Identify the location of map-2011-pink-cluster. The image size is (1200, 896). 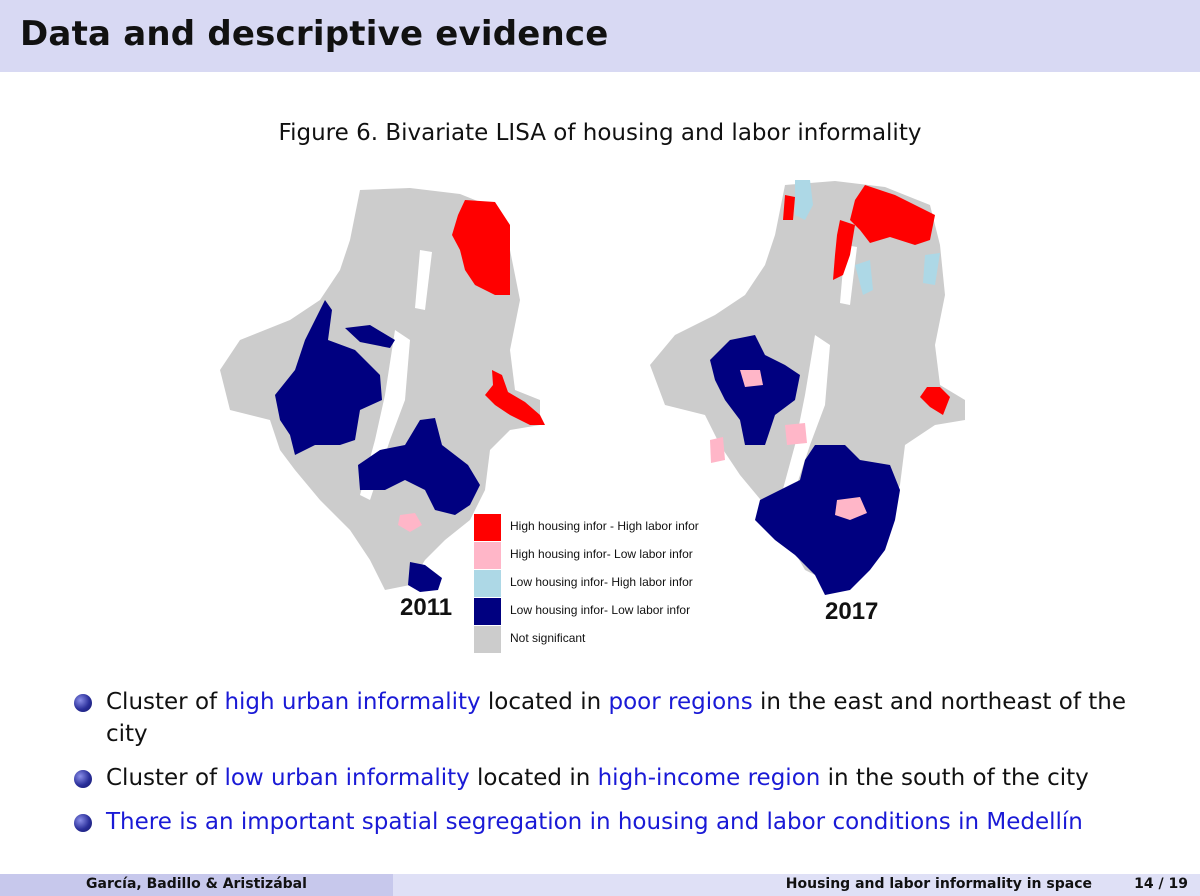
(410, 522).